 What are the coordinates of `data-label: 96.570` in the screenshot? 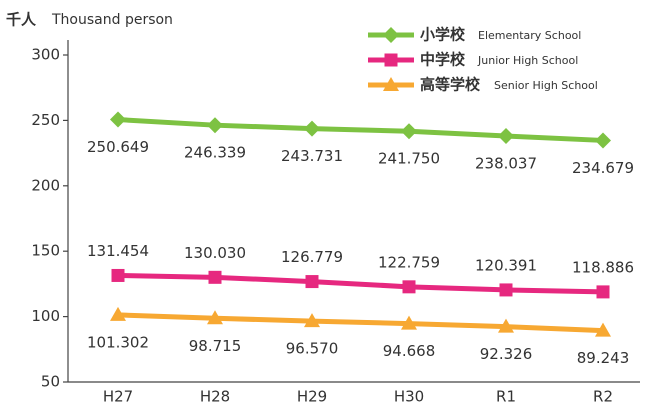 It's located at (312, 349).